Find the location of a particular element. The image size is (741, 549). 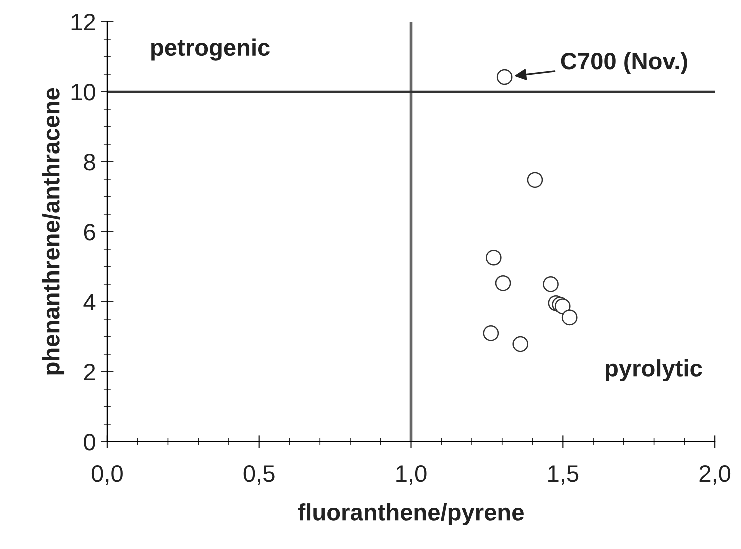

y-tick-label: 6 is located at coordinates (90, 232).